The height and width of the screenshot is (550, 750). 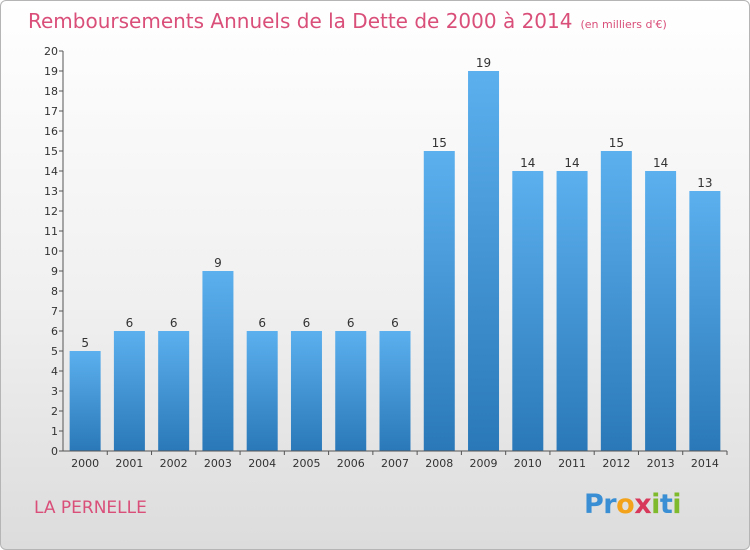 What do you see at coordinates (218, 361) in the screenshot?
I see `bar-2003` at bounding box center [218, 361].